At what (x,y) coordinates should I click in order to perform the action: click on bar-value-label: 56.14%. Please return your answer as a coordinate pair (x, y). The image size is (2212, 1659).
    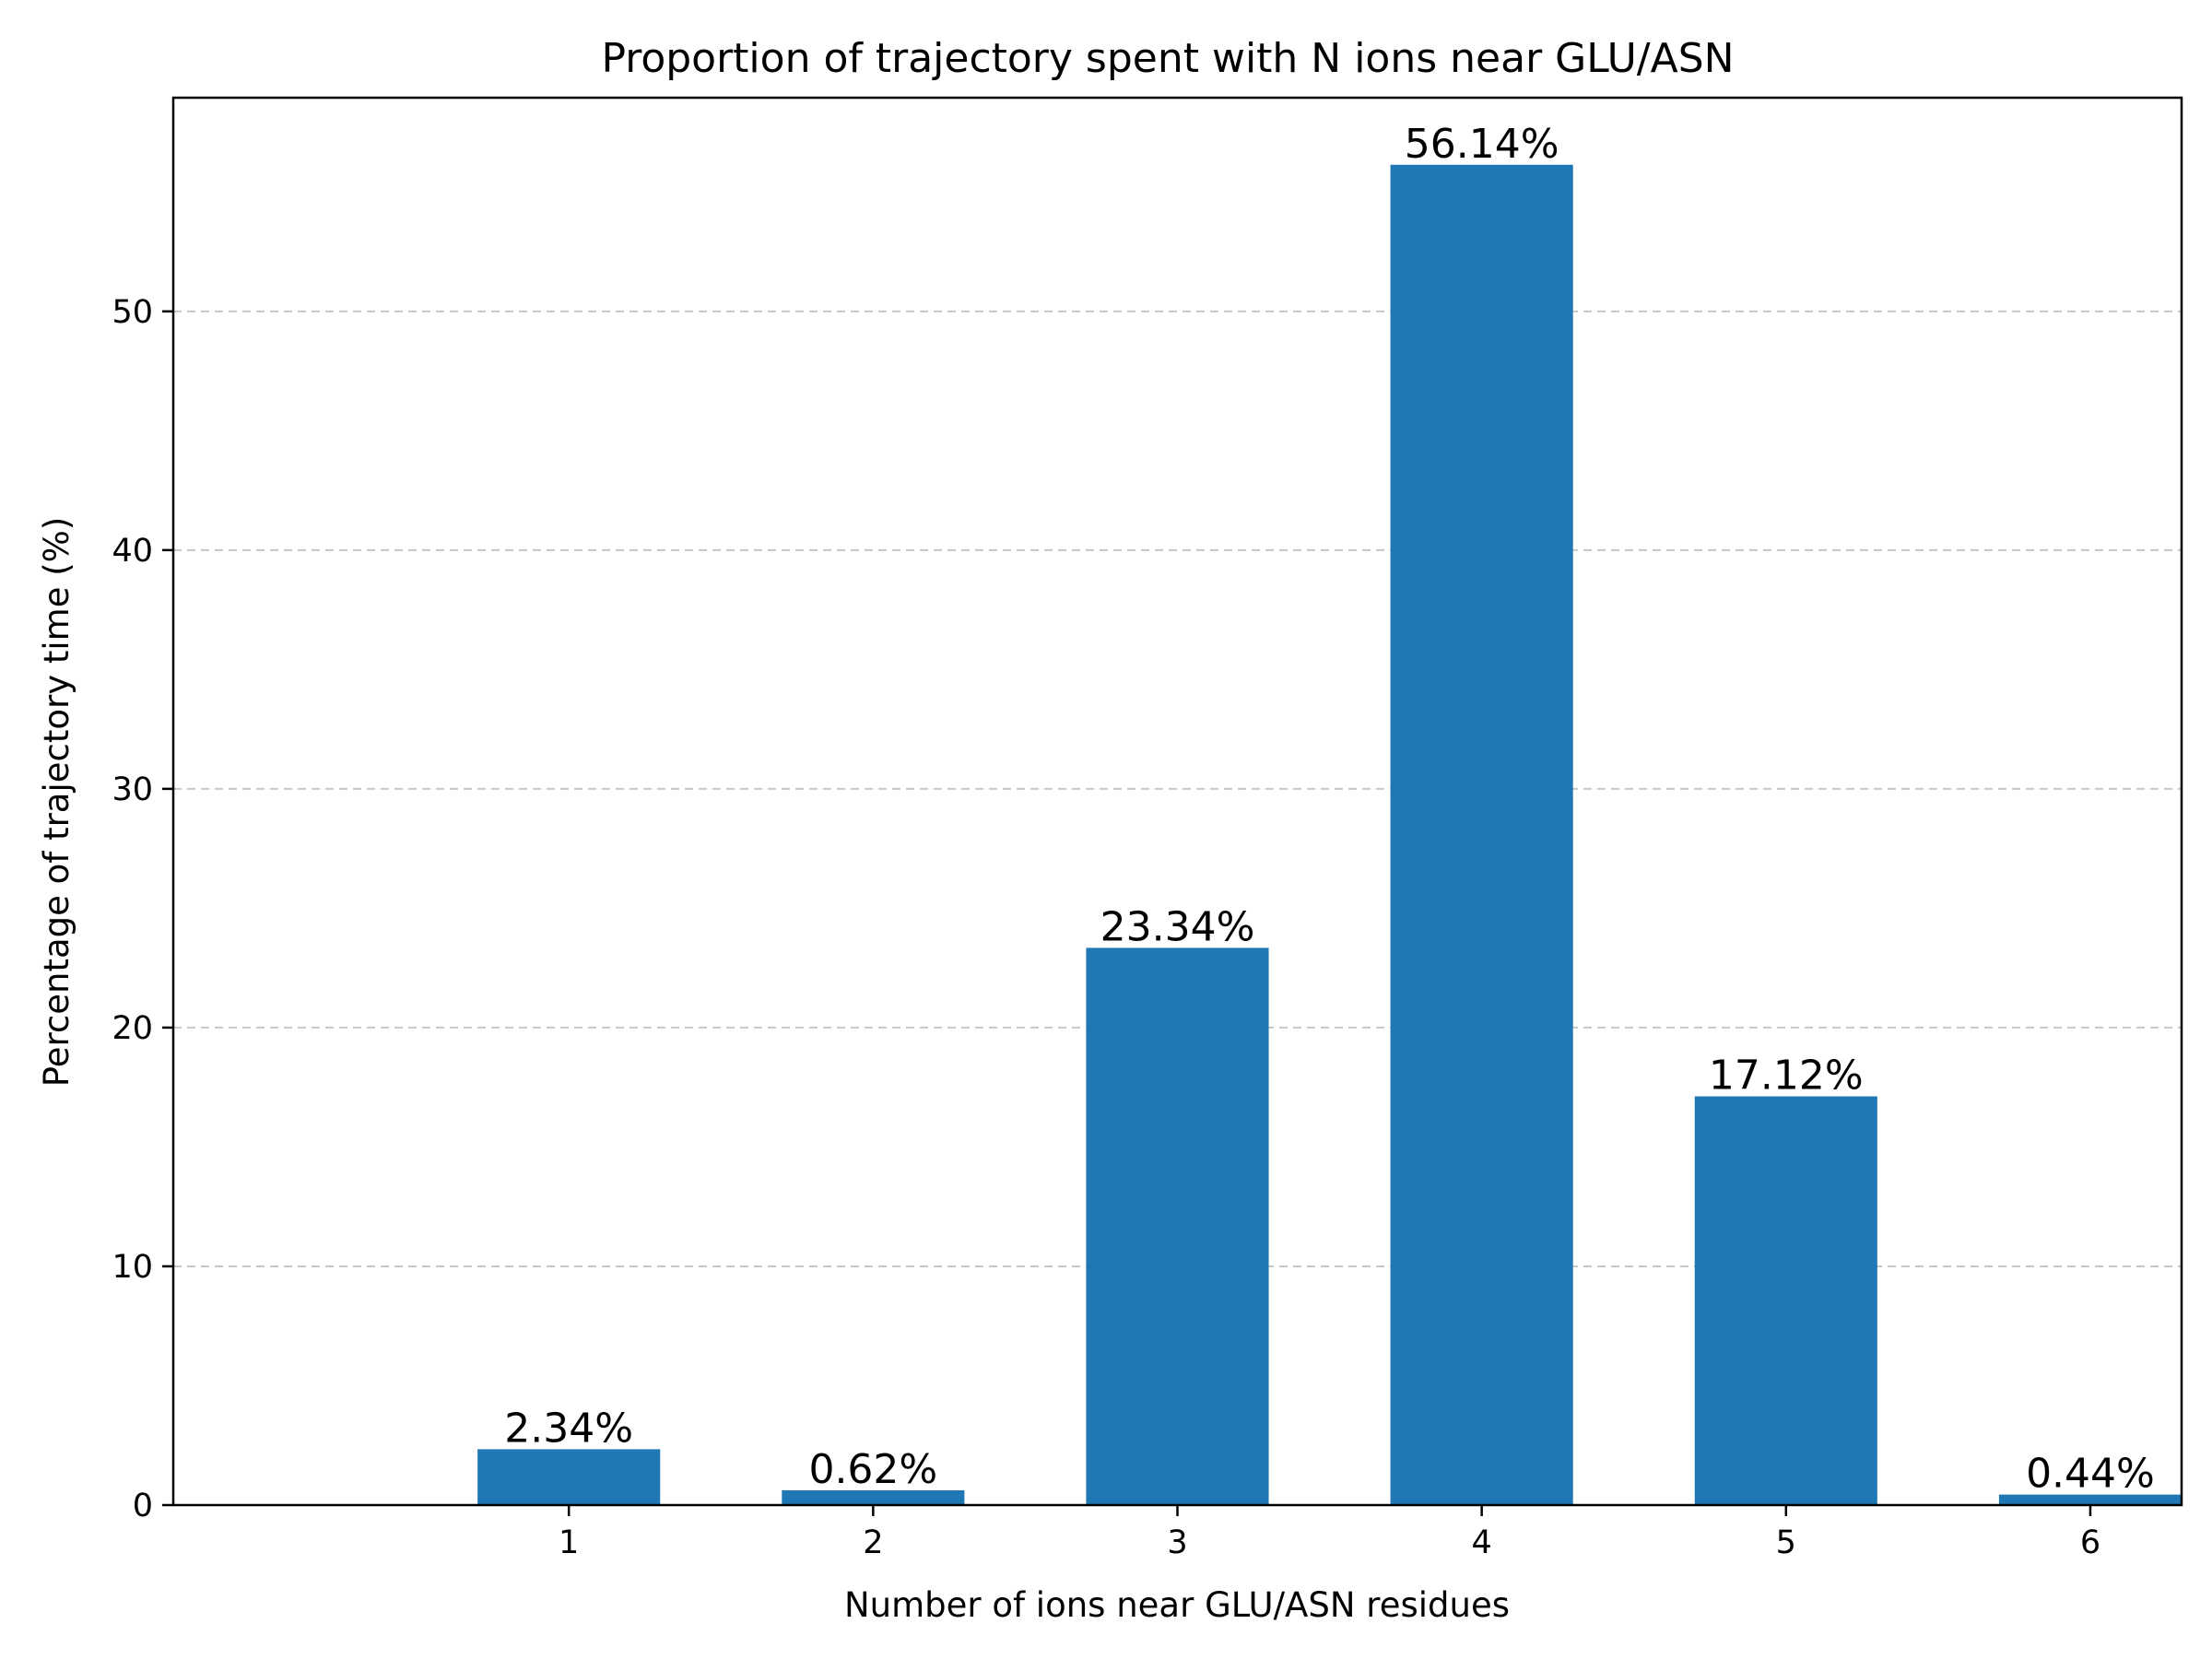
    Looking at the image, I should click on (1482, 144).